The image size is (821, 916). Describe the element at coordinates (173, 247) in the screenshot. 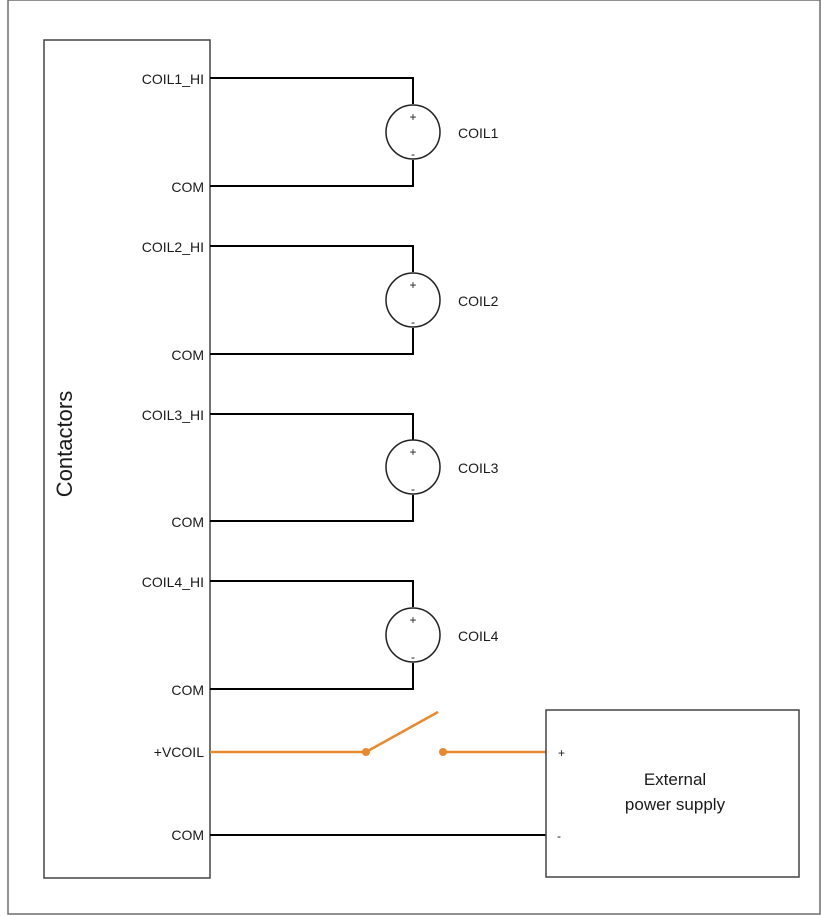

I see `coil2-hi-label: COIL2_HI` at that location.